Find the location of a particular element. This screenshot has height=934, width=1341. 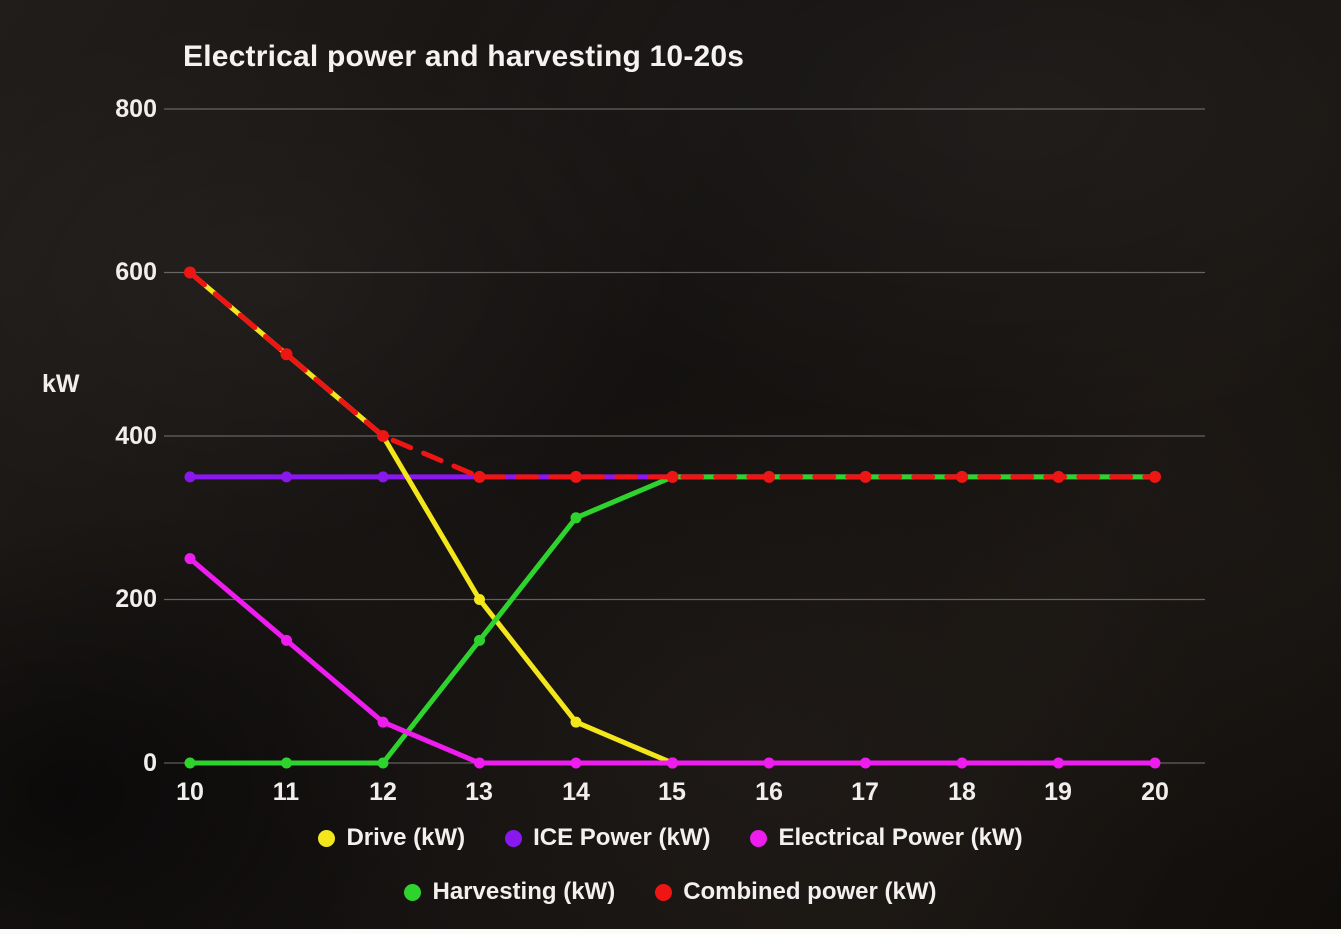

y-axis-unit-label: kW is located at coordinates (61, 384).